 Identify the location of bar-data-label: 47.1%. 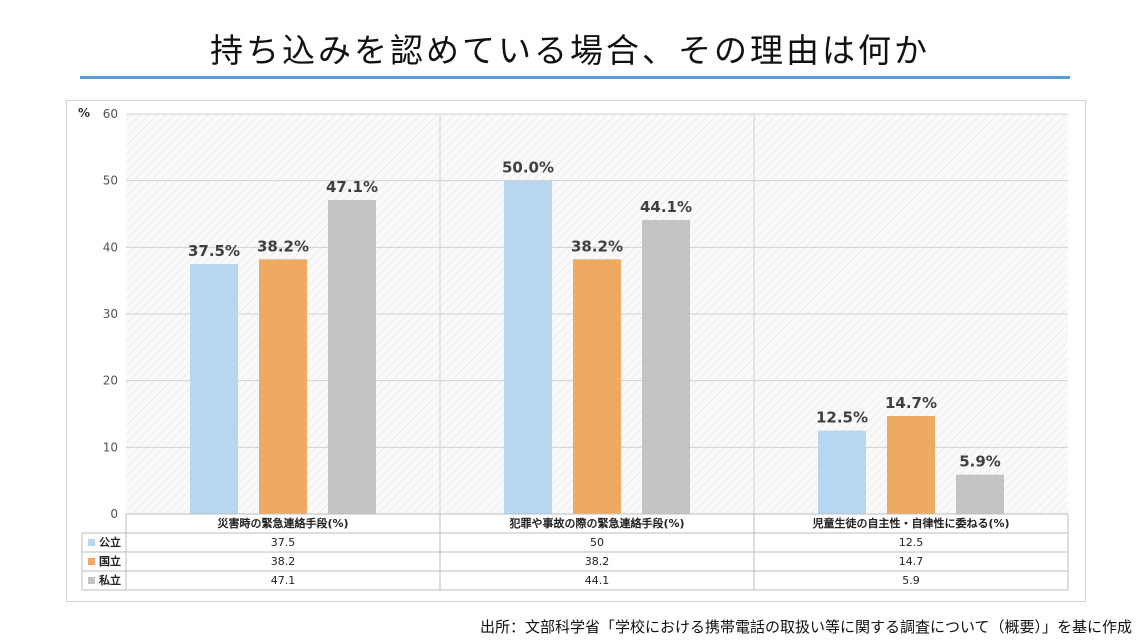
(352, 187).